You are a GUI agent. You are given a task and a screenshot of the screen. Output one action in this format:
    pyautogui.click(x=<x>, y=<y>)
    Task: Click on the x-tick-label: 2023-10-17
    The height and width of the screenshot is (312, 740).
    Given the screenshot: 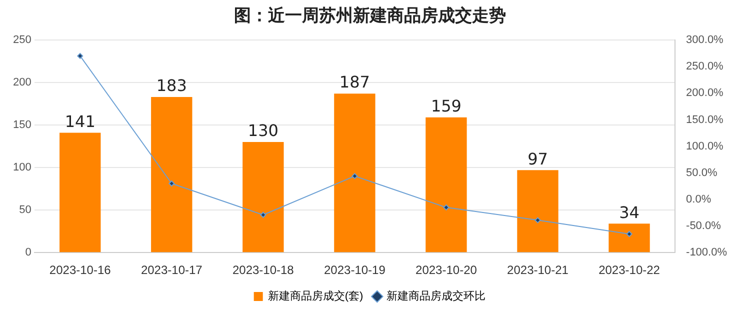 What is the action you would take?
    pyautogui.click(x=171, y=270)
    